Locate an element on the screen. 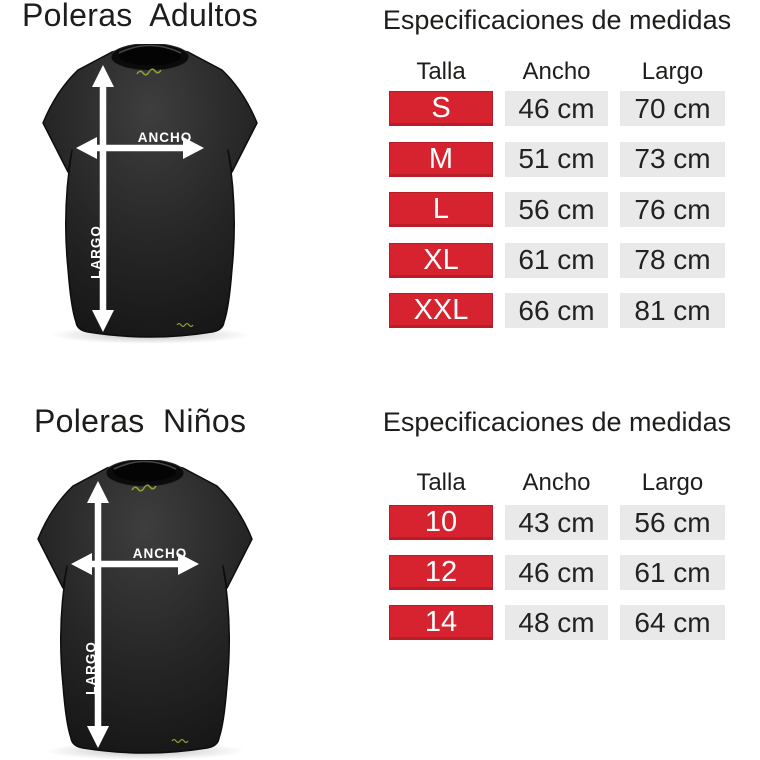 This screenshot has height=760, width=760. length-cell: 56 cm is located at coordinates (672, 522).